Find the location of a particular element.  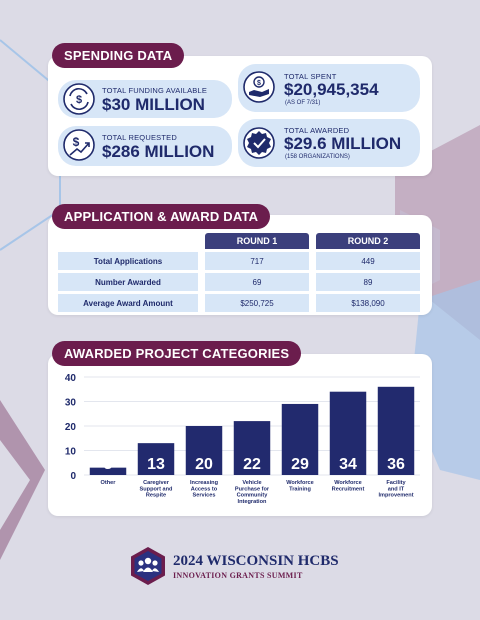

y-tick-label: 20 is located at coordinates (71, 427).